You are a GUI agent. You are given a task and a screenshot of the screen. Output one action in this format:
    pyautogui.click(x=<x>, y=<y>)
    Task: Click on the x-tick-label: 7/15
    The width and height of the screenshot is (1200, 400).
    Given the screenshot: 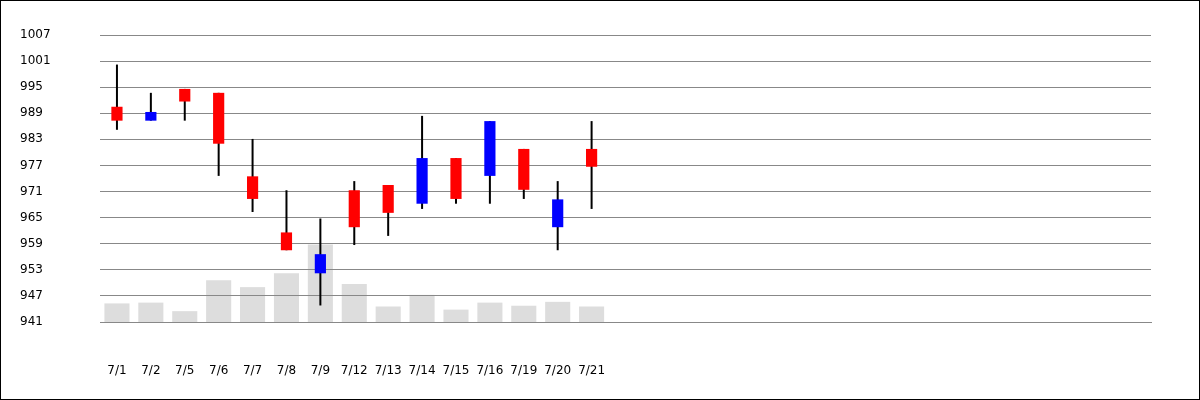 What is the action you would take?
    pyautogui.click(x=456, y=370)
    